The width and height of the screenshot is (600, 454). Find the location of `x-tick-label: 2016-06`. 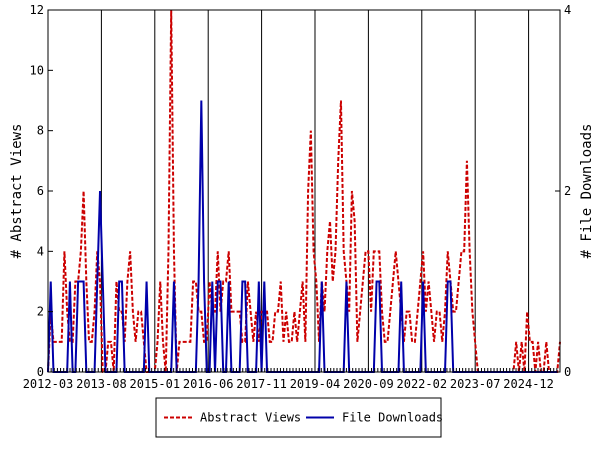

x-tick-label: 2016-06 is located at coordinates (208, 384).